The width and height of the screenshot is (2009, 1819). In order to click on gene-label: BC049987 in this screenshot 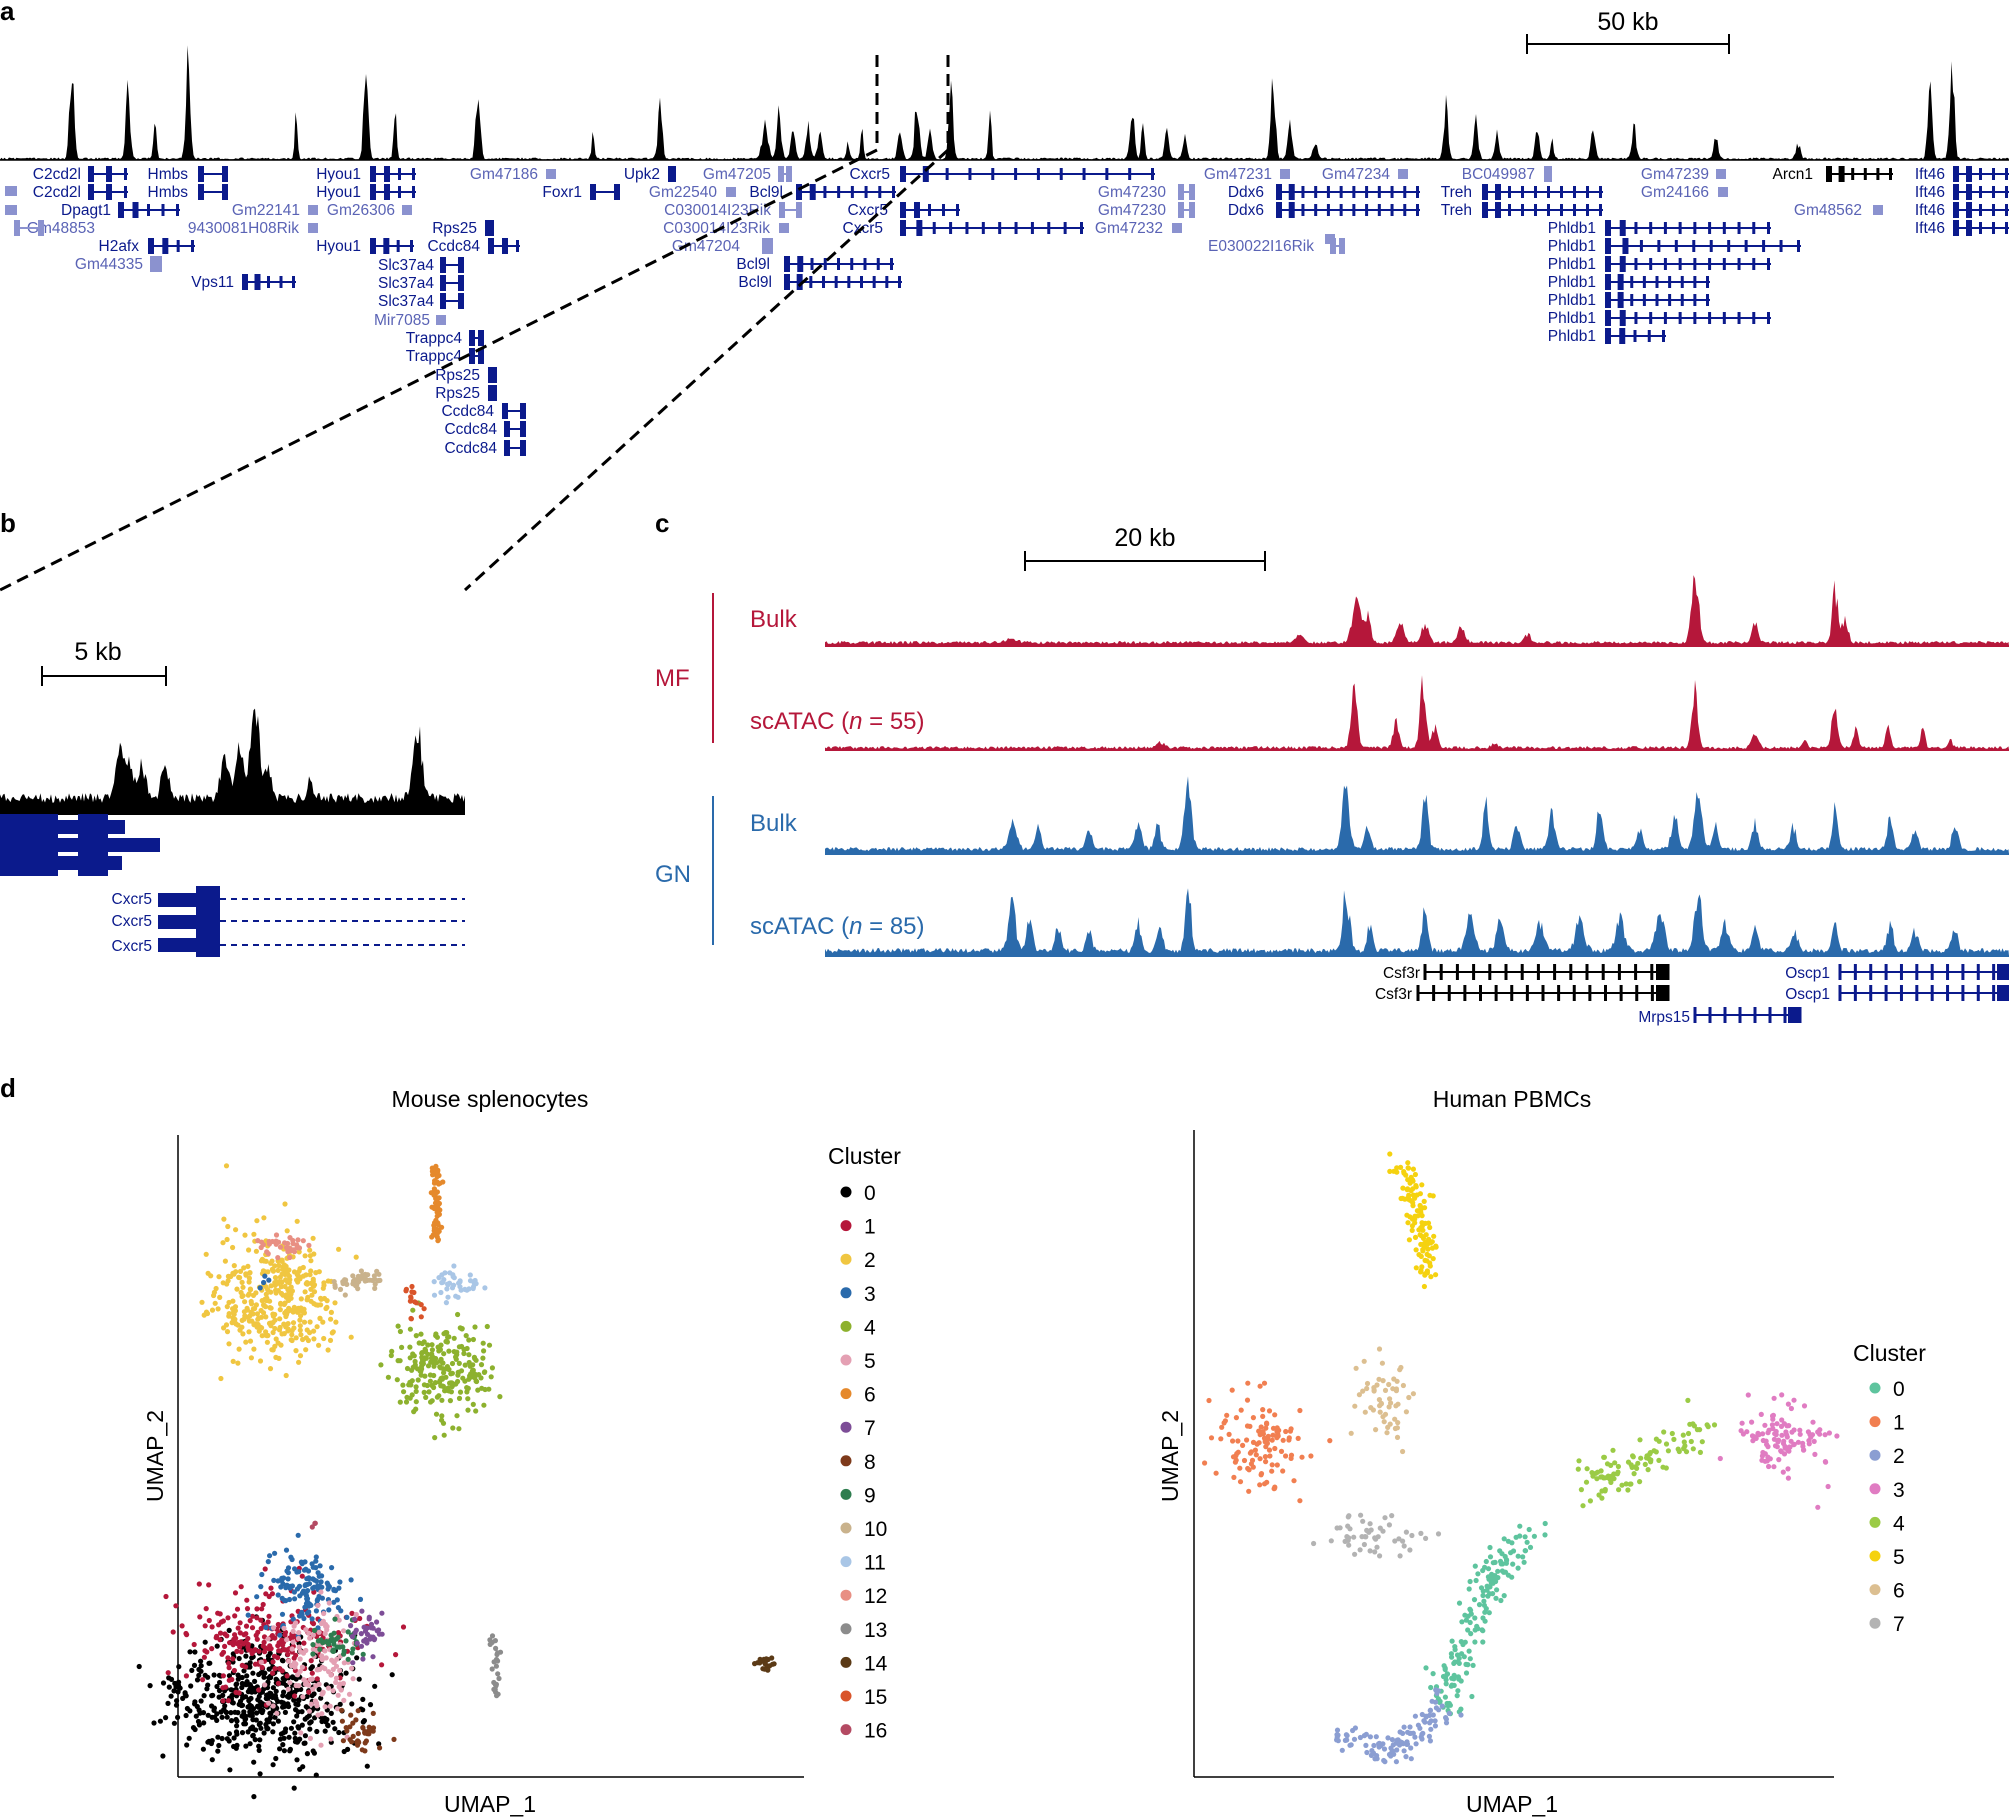, I will do `click(1498, 174)`.